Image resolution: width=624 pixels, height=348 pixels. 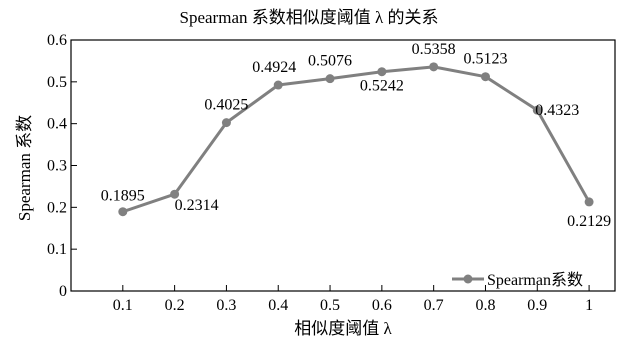 I want to click on y-tick-label: 0.5, so click(x=57, y=82).